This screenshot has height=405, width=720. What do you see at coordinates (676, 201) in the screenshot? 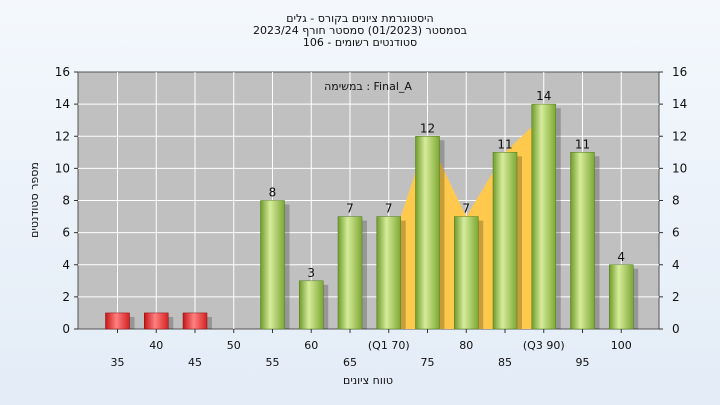
I see `y-tick-label-right: 8` at bounding box center [676, 201].